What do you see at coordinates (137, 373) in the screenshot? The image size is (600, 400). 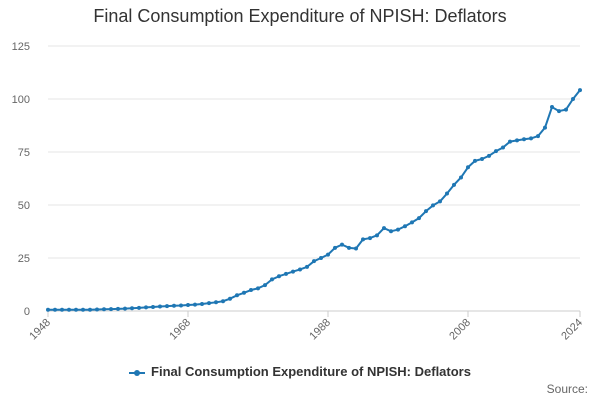 I see `legend-line-marker-icon` at bounding box center [137, 373].